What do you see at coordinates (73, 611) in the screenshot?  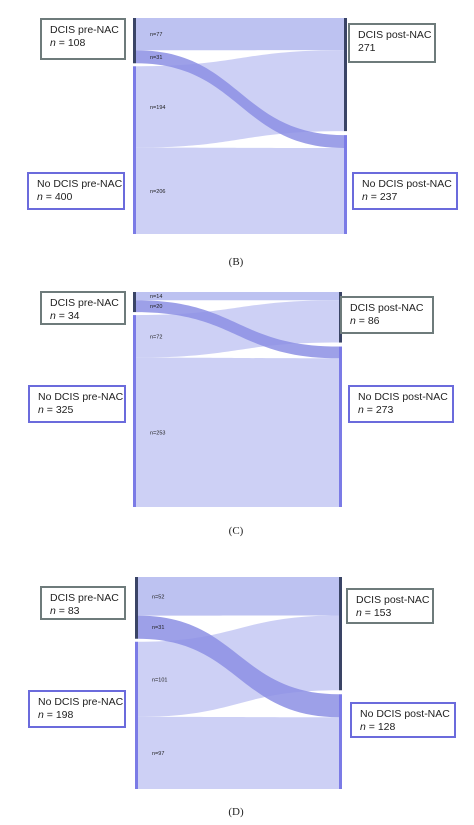 I see `pre-dcis-count: 83` at bounding box center [73, 611].